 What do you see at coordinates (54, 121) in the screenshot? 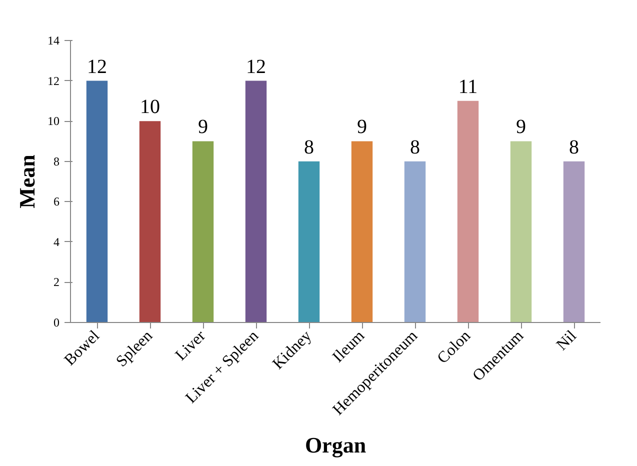
I see `y-tick-label: 10` at bounding box center [54, 121].